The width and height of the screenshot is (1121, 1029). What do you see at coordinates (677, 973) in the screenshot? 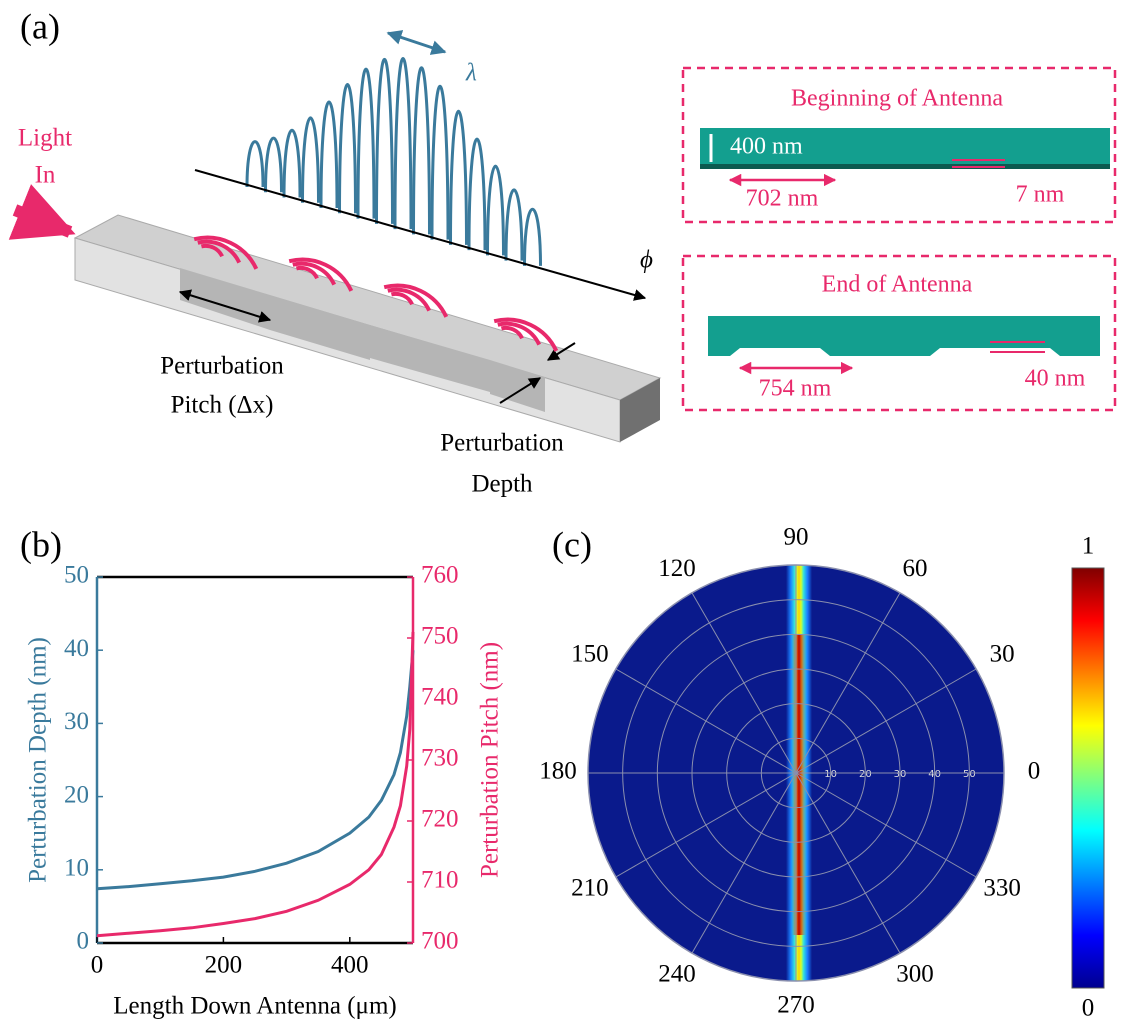
I see `theta-tick-label: 240` at bounding box center [677, 973].